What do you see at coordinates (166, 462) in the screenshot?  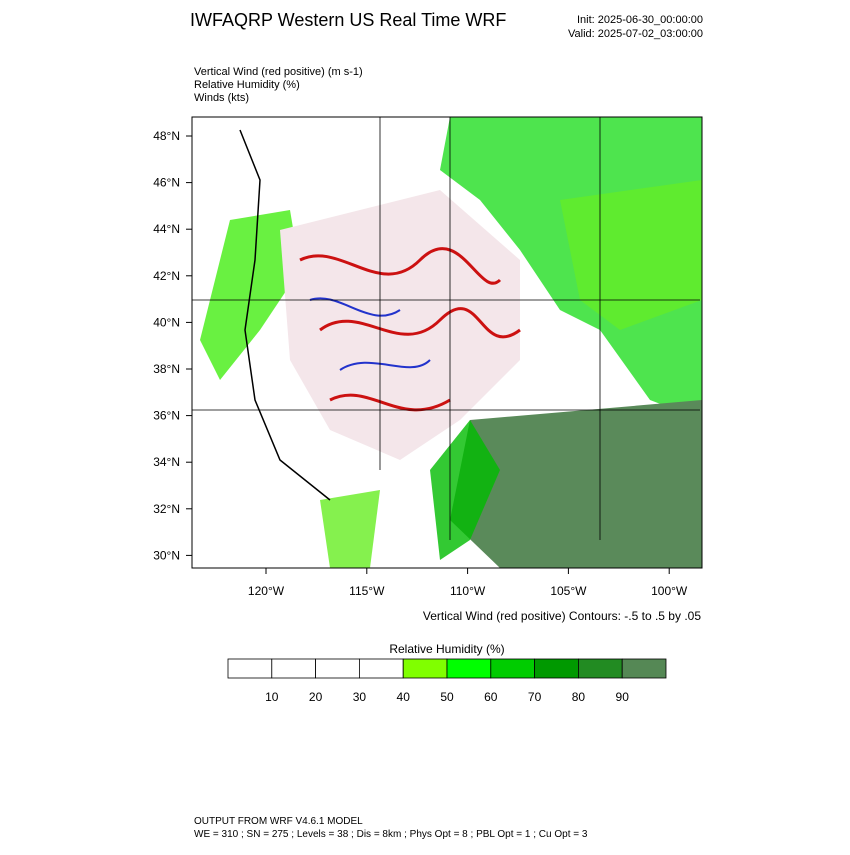 I see `lat-label: 34°N` at bounding box center [166, 462].